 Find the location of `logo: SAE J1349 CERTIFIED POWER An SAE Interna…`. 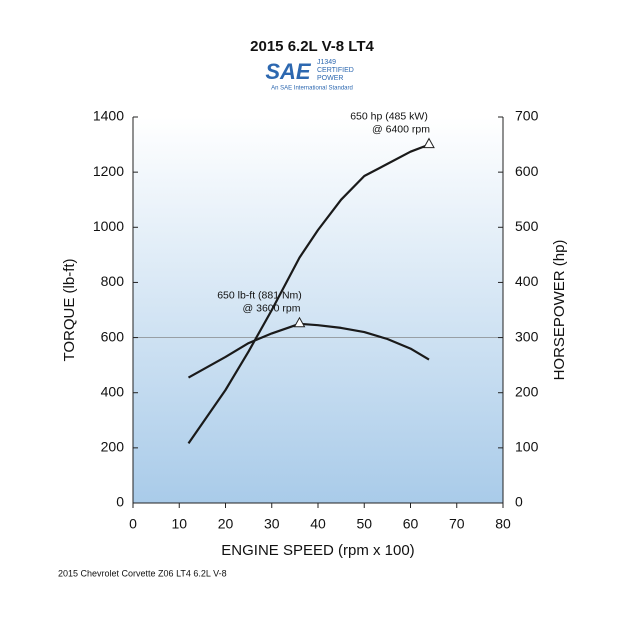

logo: SAE J1349 CERTIFIED POWER An SAE Interna… is located at coordinates (309, 75).